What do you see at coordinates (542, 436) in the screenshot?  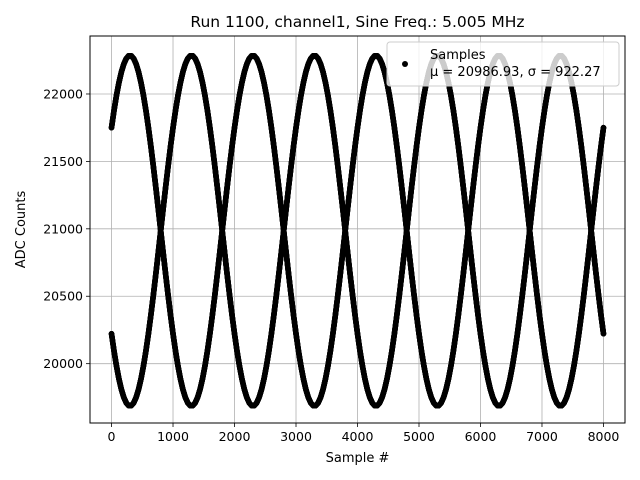 I see `x-tick-label: 7000` at bounding box center [542, 436].